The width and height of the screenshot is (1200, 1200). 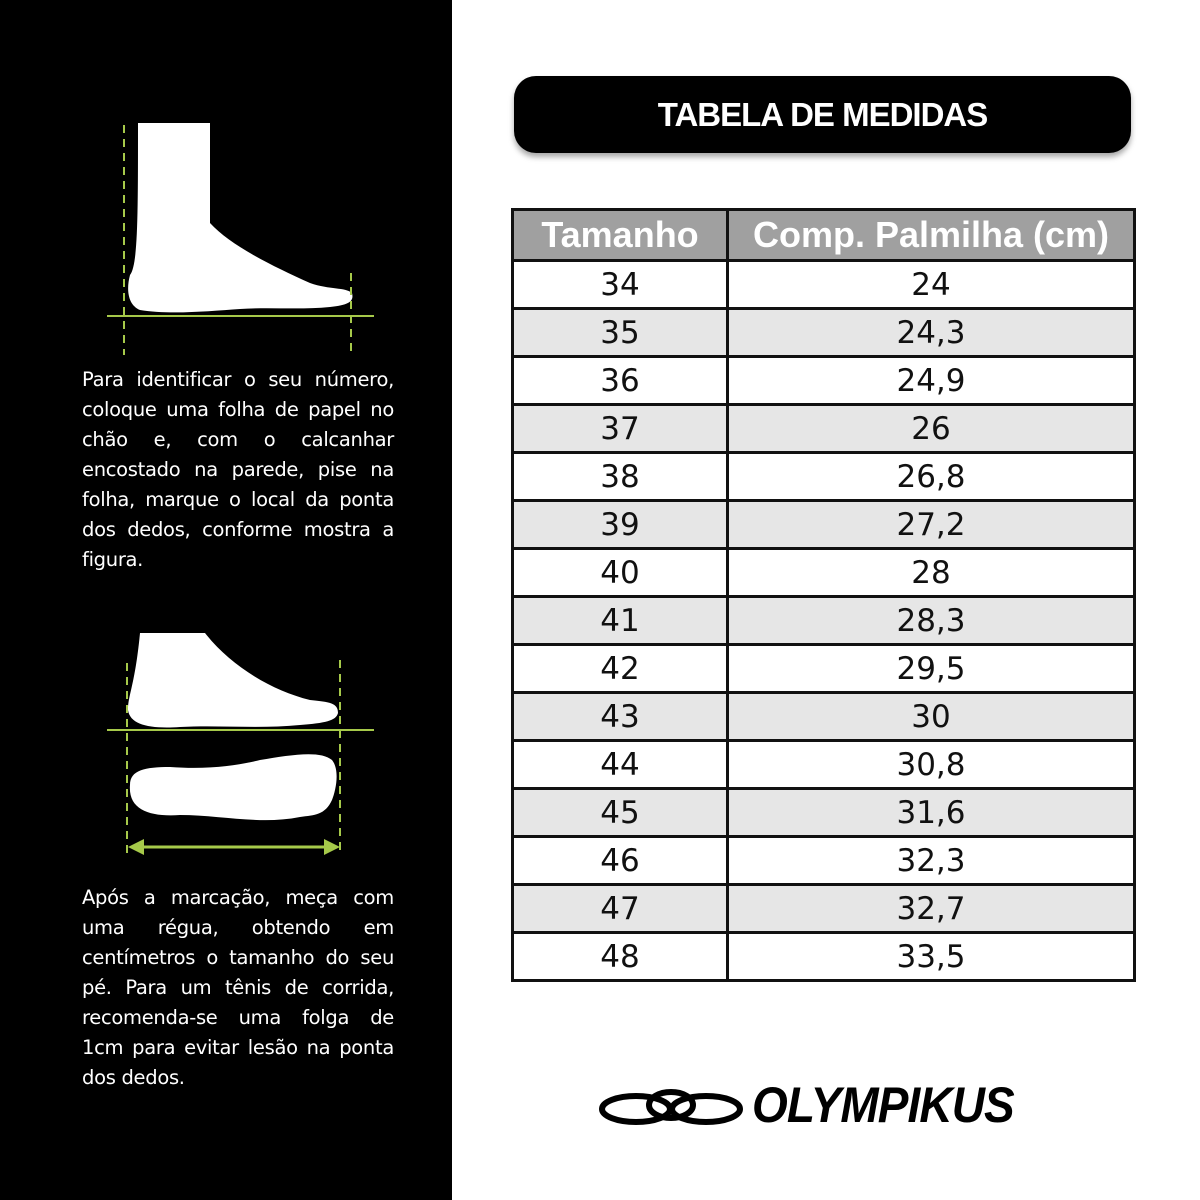 I want to click on table-row: 38 26,8, so click(x=823, y=476).